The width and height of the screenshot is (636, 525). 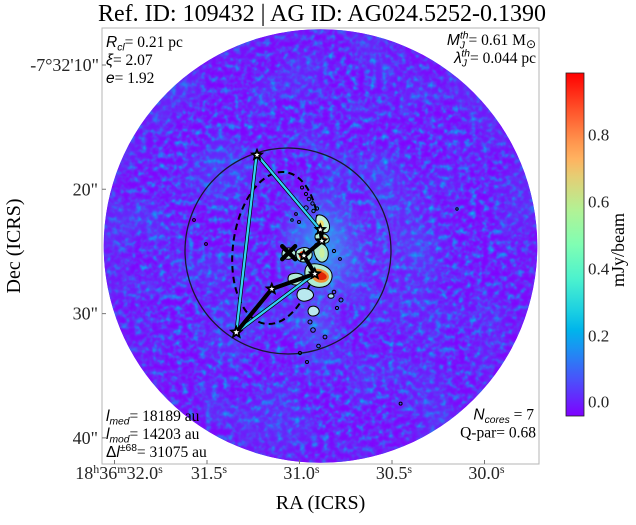 I want to click on svg-text: 40", so click(x=85, y=438).